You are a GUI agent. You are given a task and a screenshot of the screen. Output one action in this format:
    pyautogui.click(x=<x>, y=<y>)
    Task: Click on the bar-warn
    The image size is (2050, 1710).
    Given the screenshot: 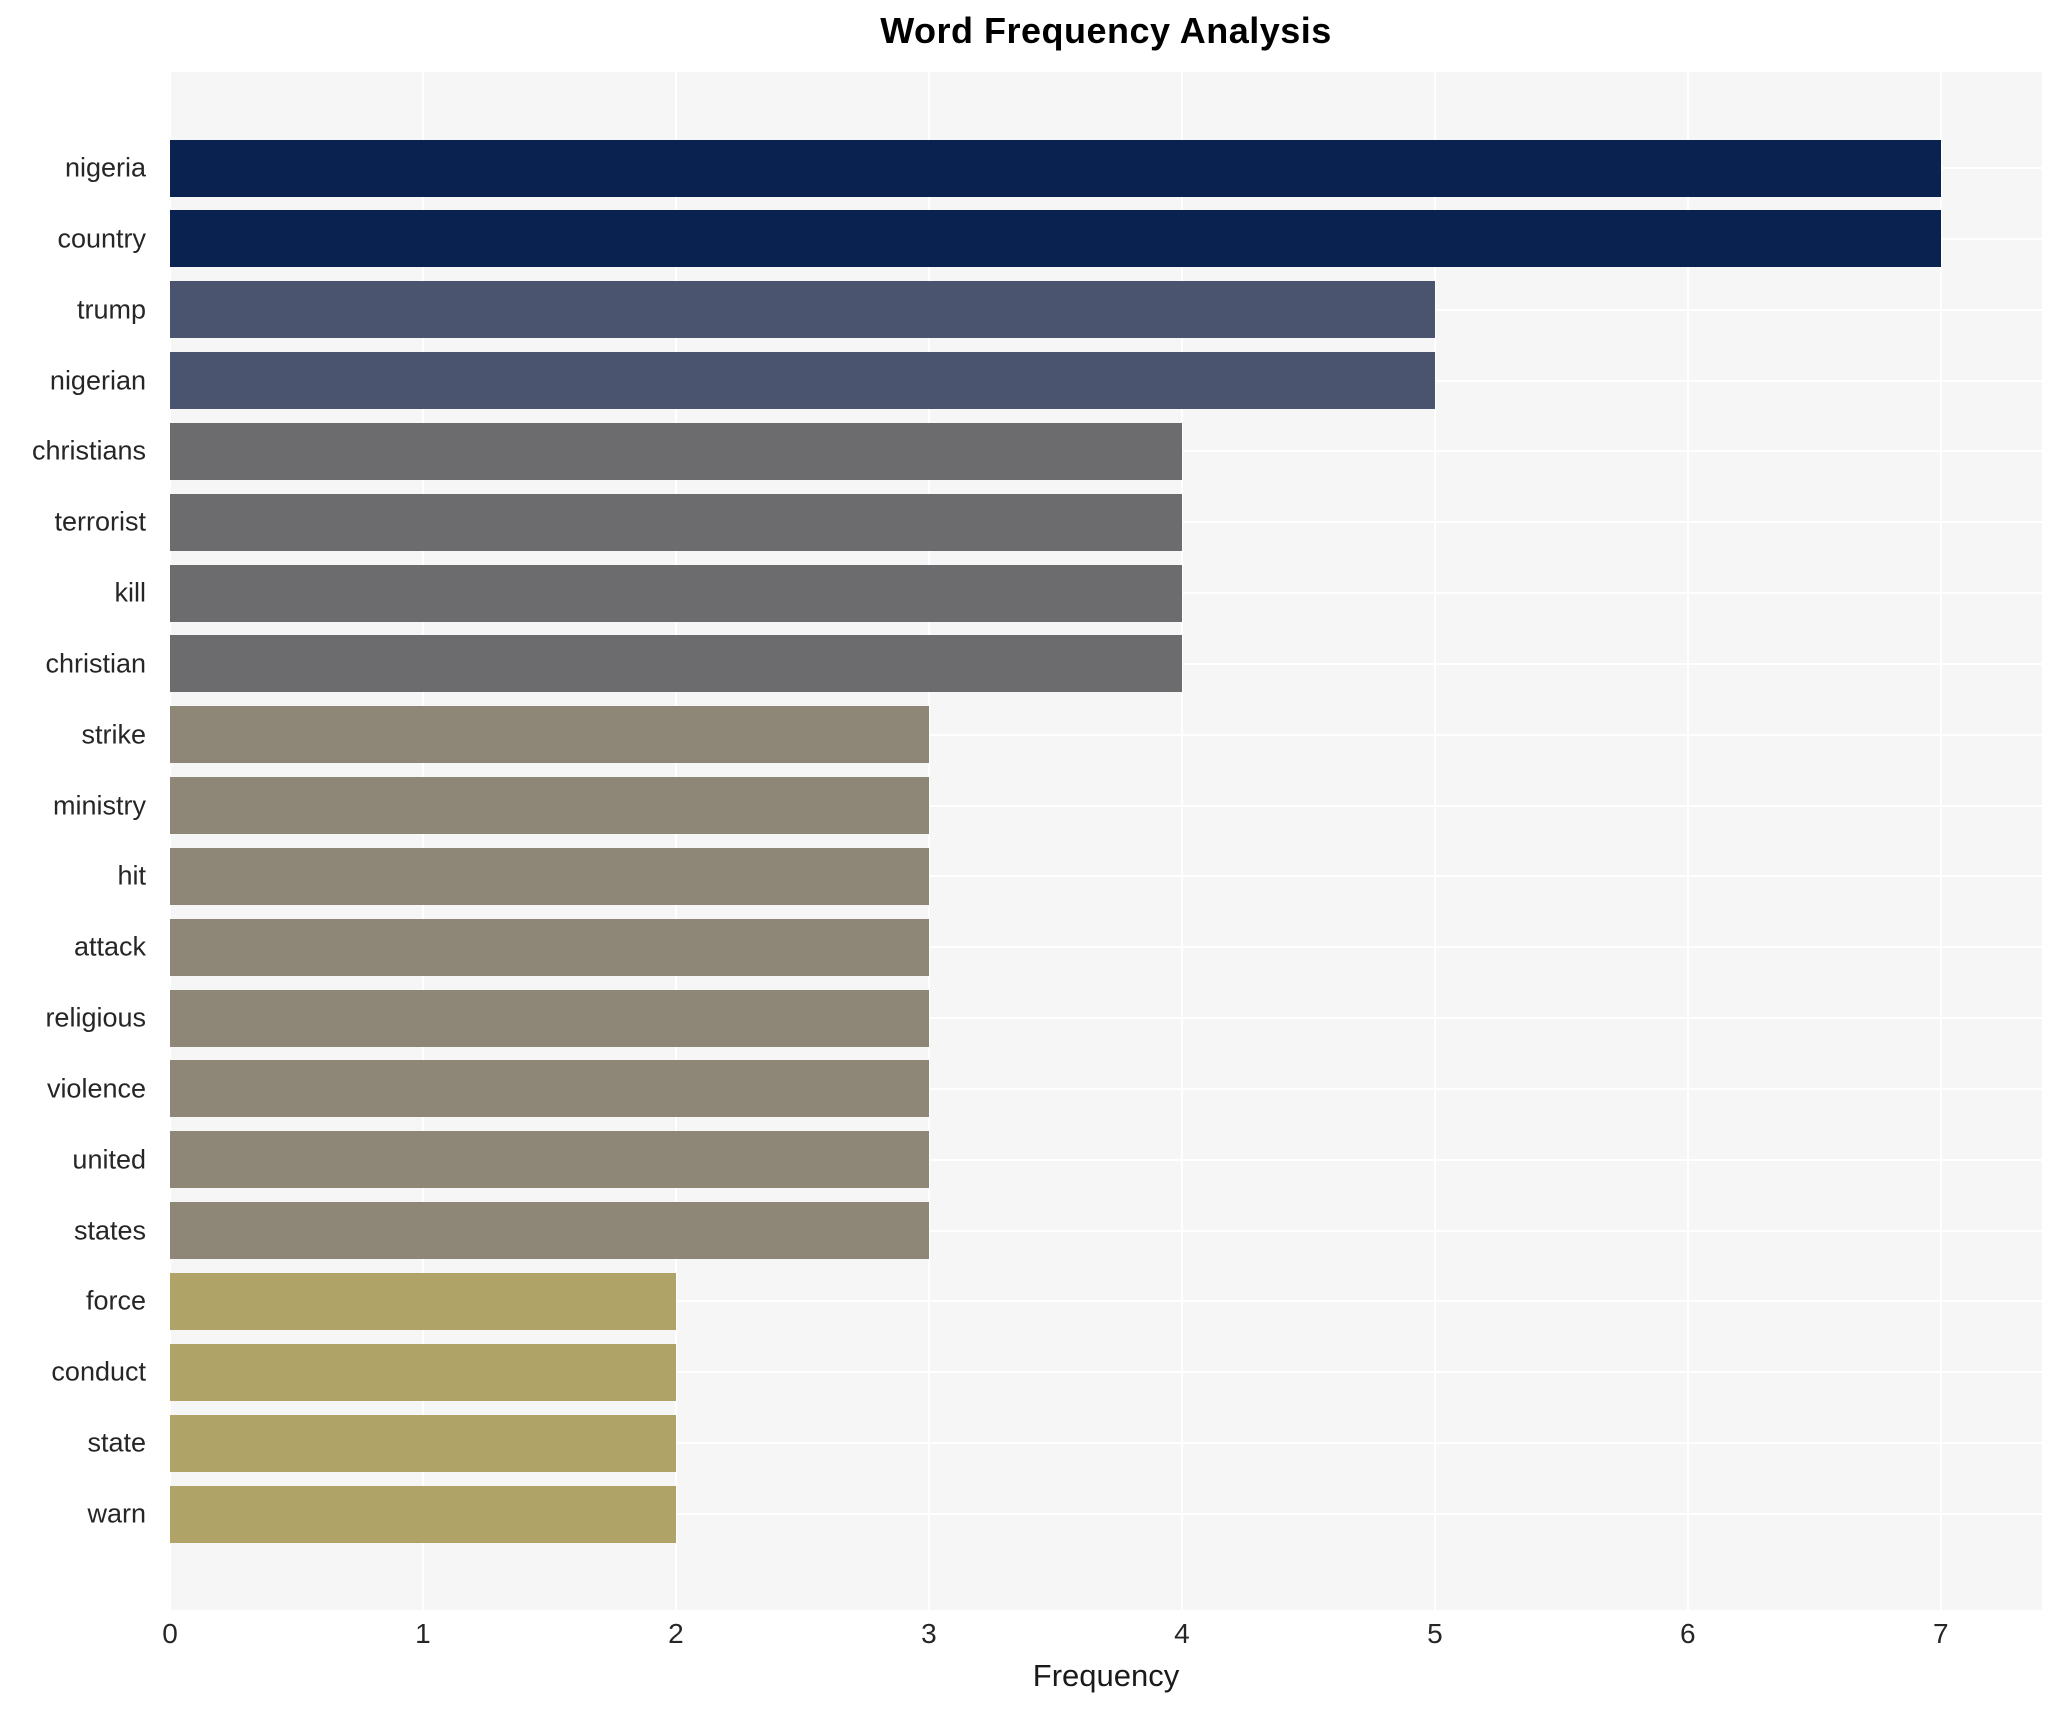 What is the action you would take?
    pyautogui.click(x=423, y=1514)
    